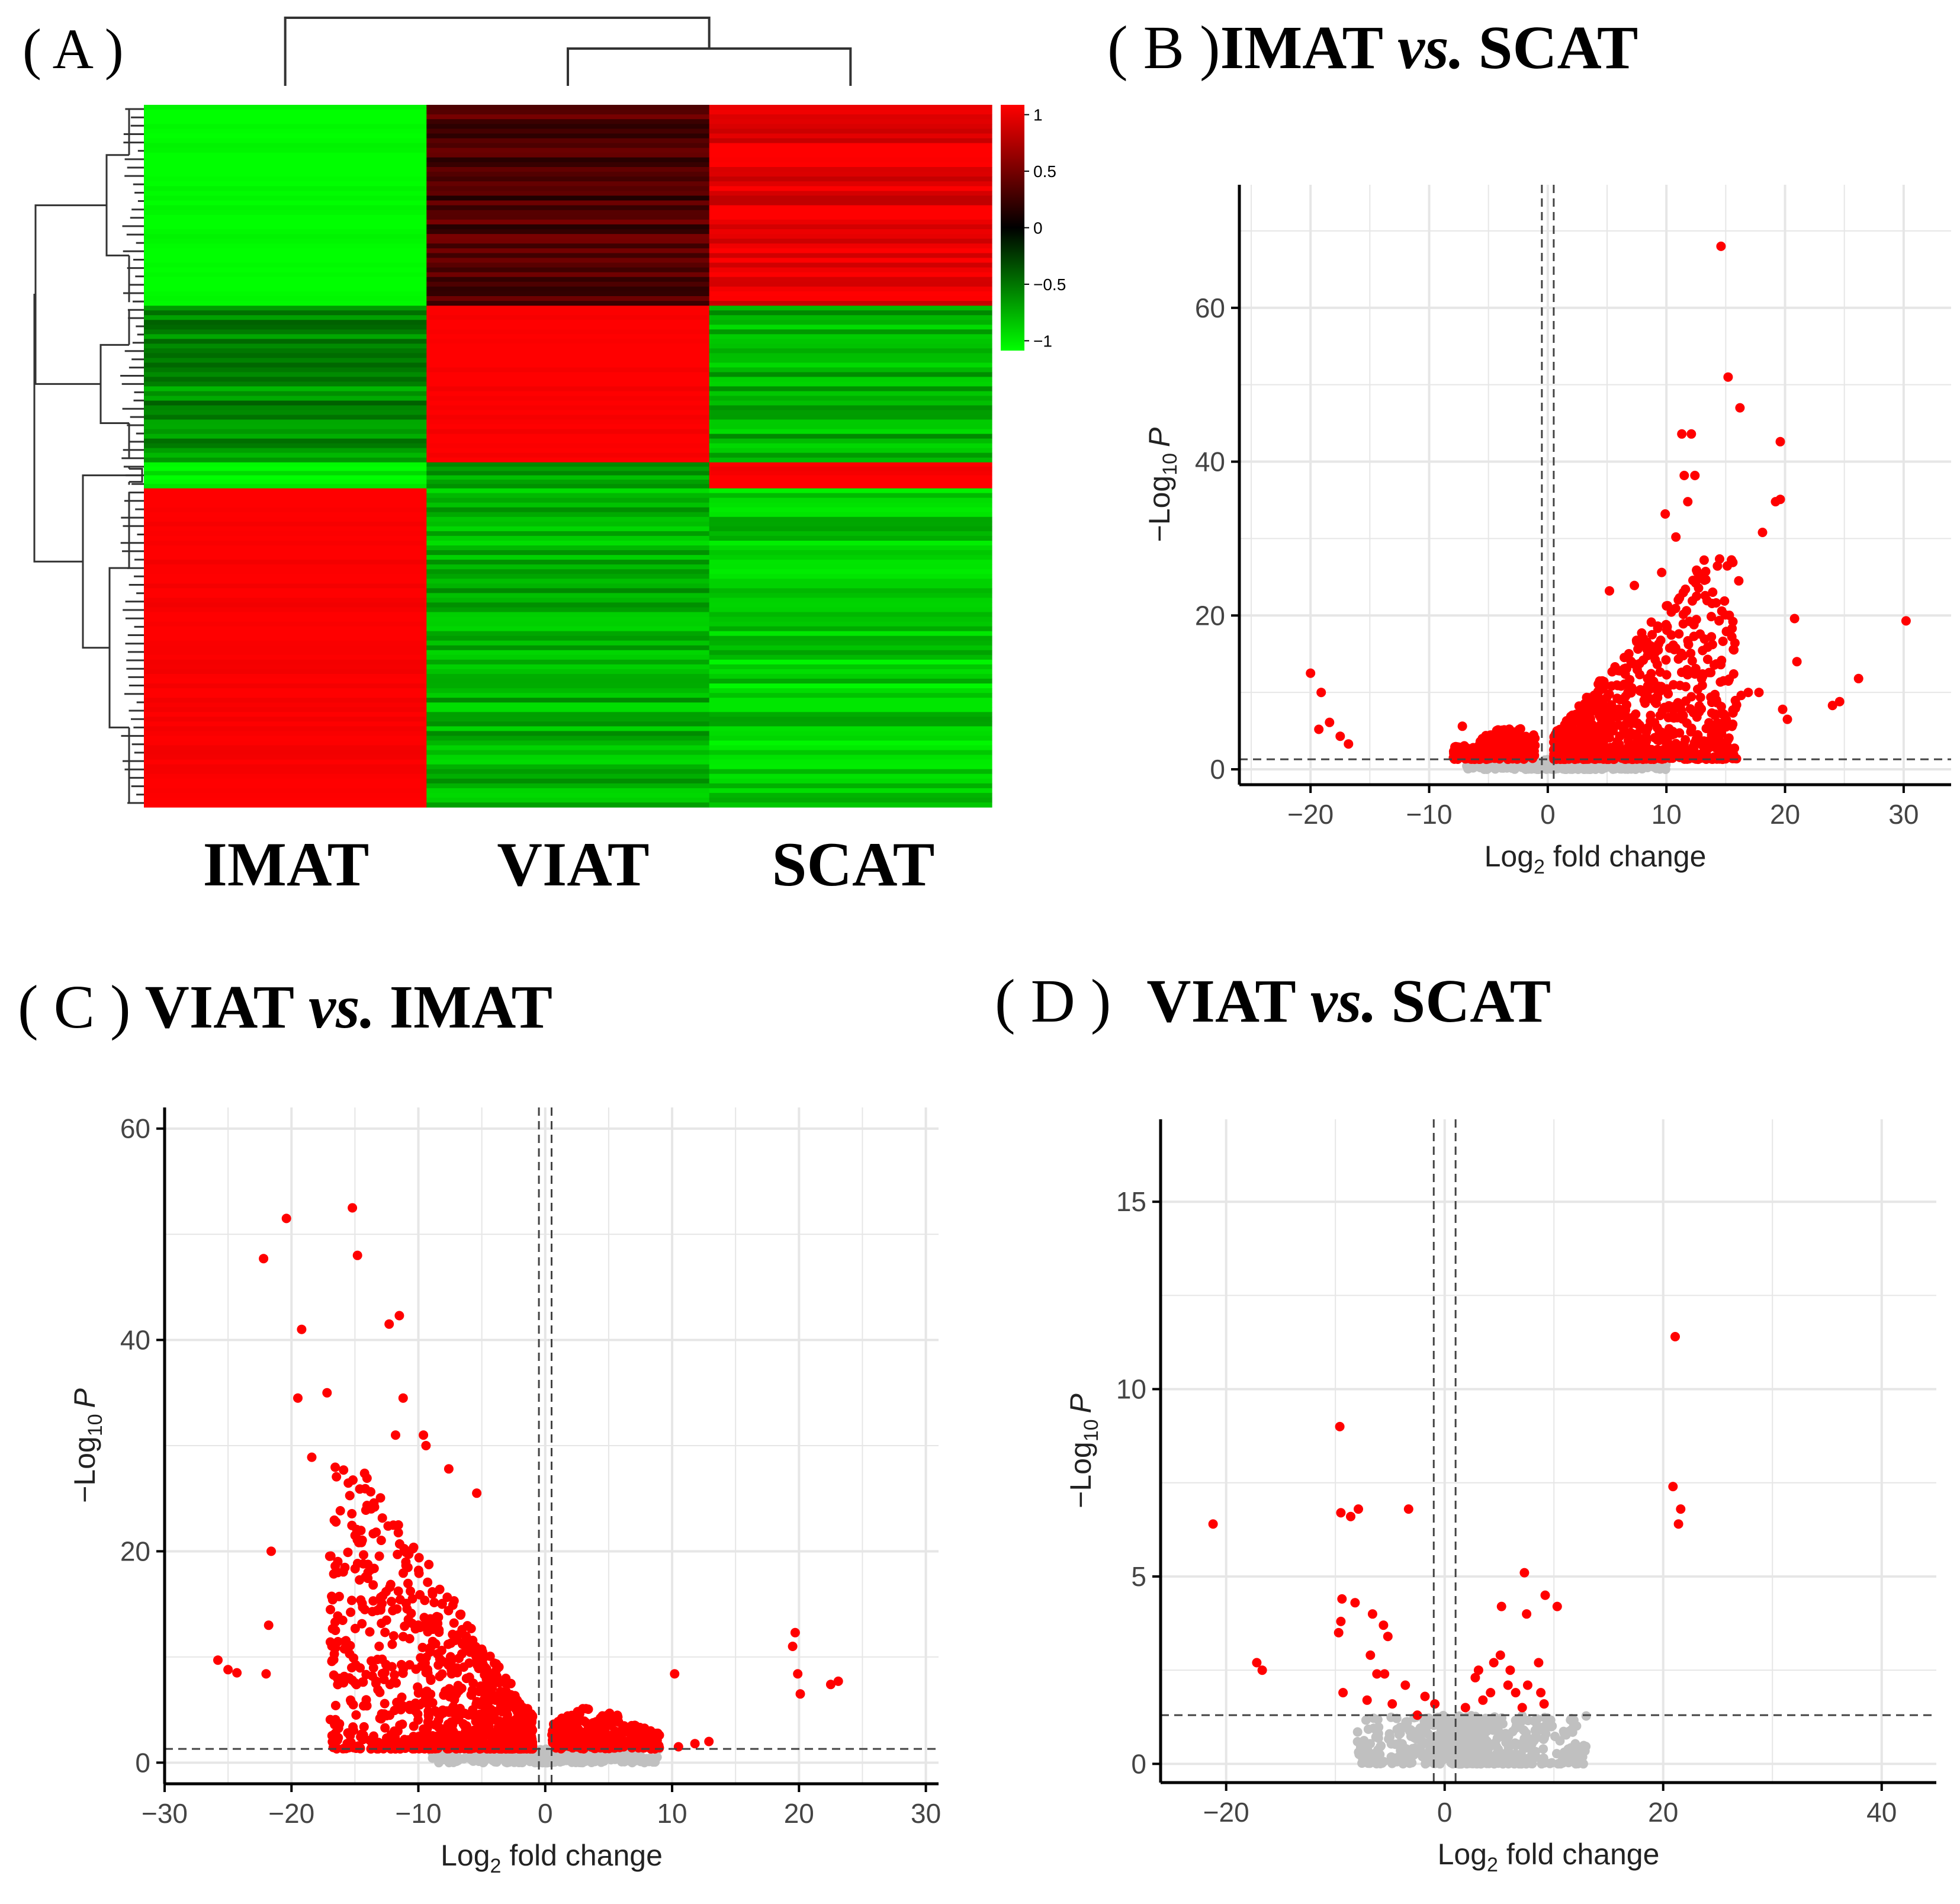 This screenshot has height=1904, width=1960. What do you see at coordinates (568, 51) in the screenshot?
I see `column-dendrogram` at bounding box center [568, 51].